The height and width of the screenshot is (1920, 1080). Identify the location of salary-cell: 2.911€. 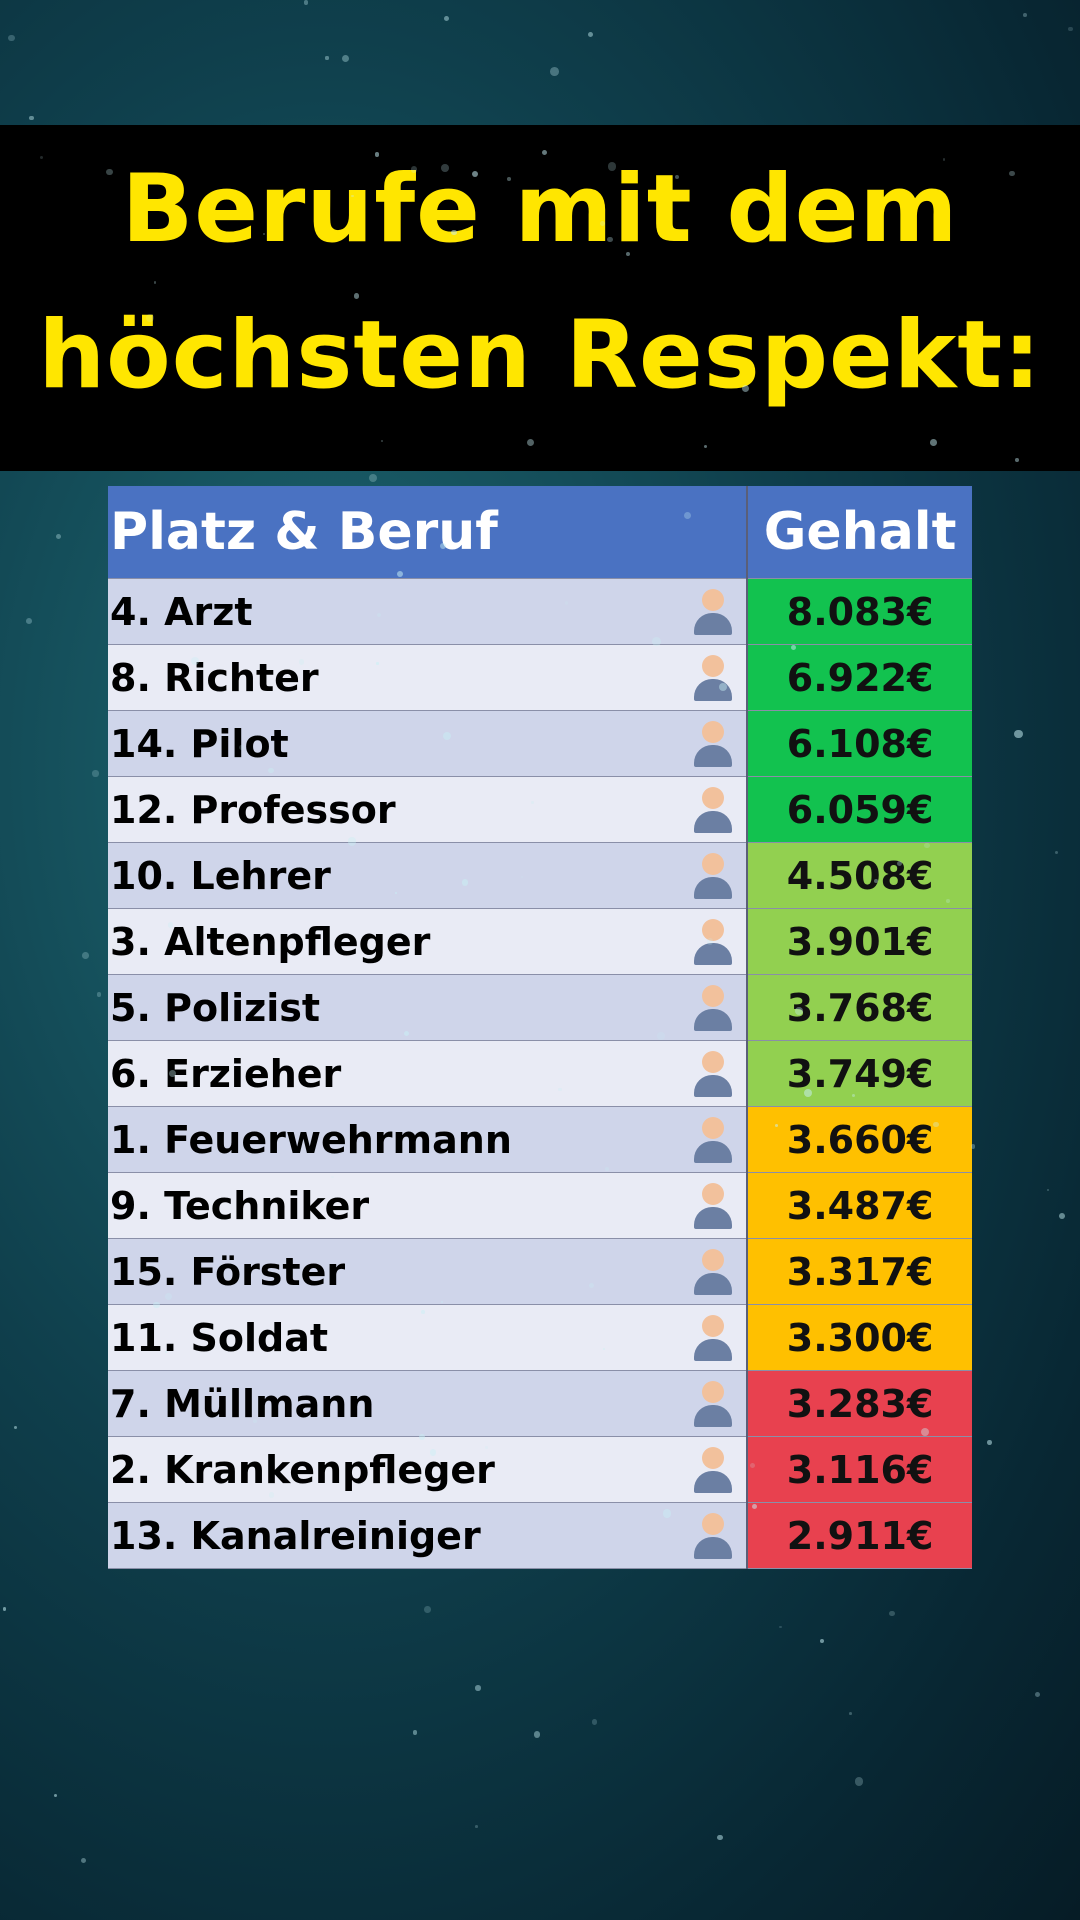
(859, 1535).